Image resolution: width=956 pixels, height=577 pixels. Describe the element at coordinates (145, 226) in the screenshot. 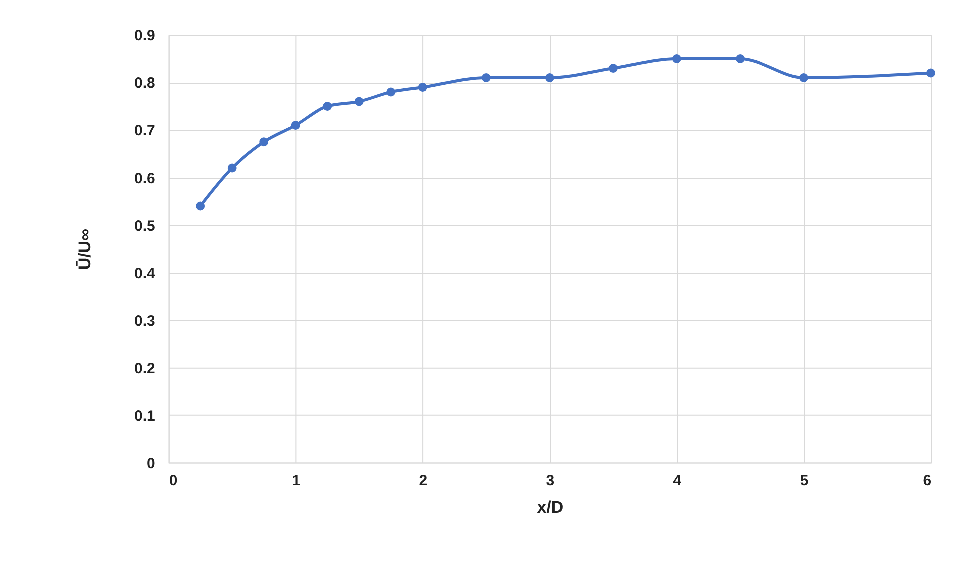

I see `y-tick-label: 0.5` at that location.